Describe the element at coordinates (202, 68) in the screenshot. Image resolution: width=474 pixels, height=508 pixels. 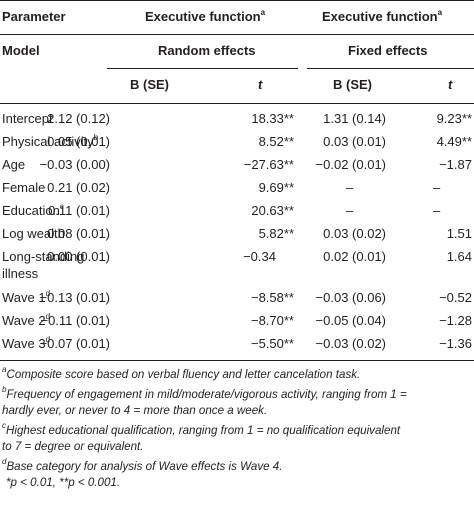
I see `random-effects-underline` at that location.